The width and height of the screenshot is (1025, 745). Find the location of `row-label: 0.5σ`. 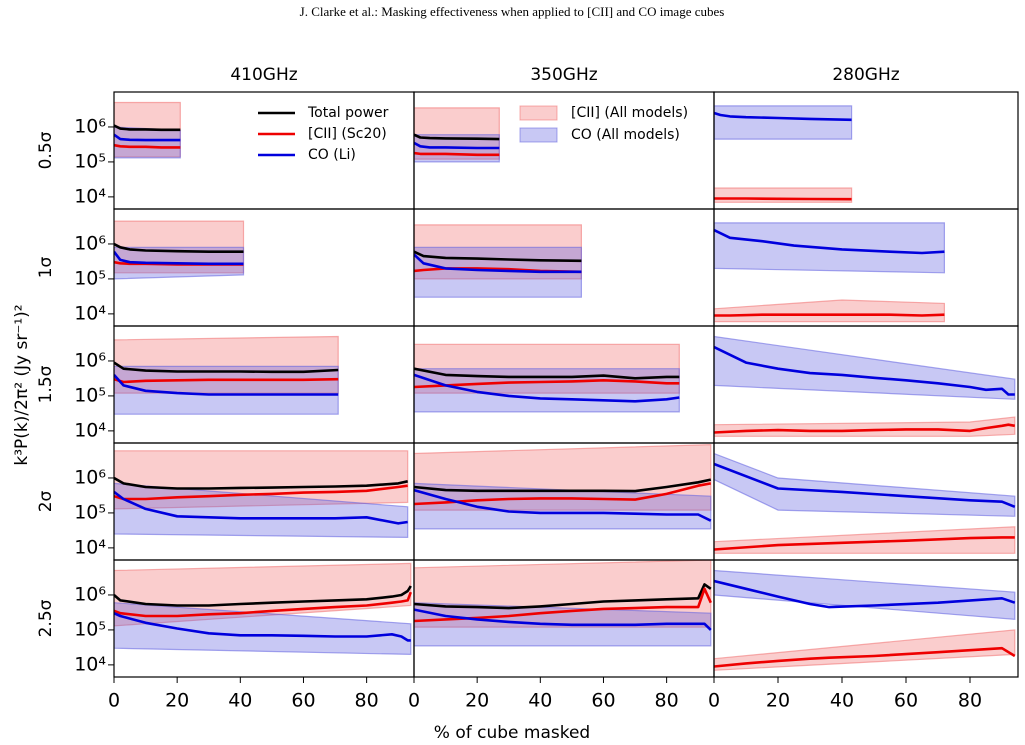

row-label: 0.5σ is located at coordinates (46, 150).